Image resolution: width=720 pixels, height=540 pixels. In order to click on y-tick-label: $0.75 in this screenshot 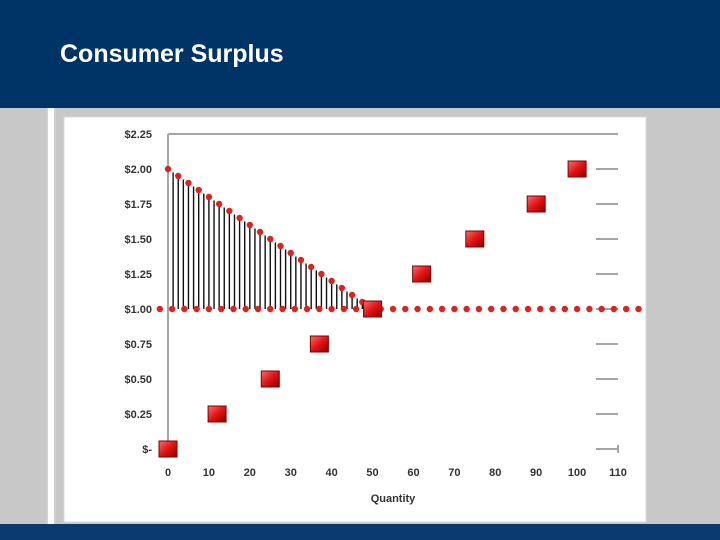, I will do `click(138, 345)`.